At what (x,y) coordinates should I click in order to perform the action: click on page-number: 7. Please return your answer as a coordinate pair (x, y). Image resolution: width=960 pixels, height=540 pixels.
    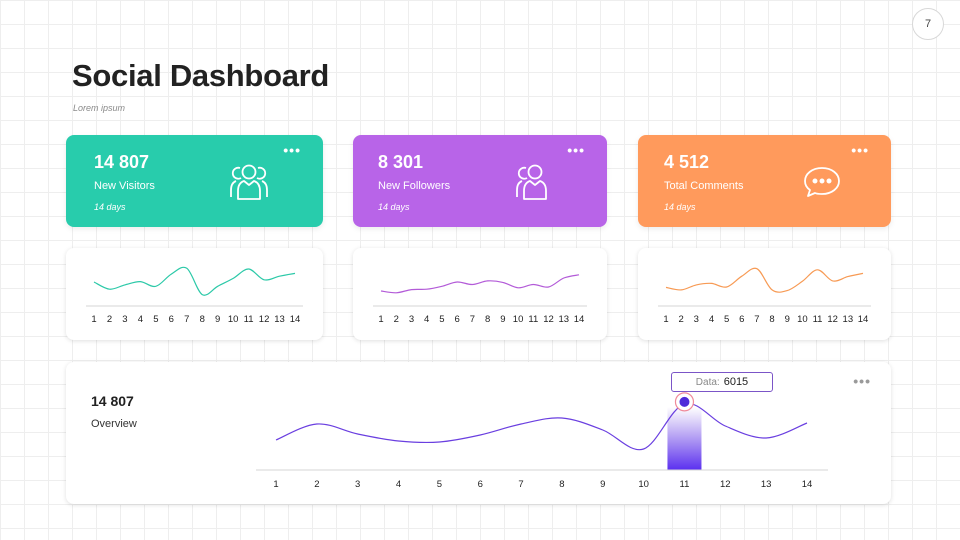
    Looking at the image, I should click on (928, 24).